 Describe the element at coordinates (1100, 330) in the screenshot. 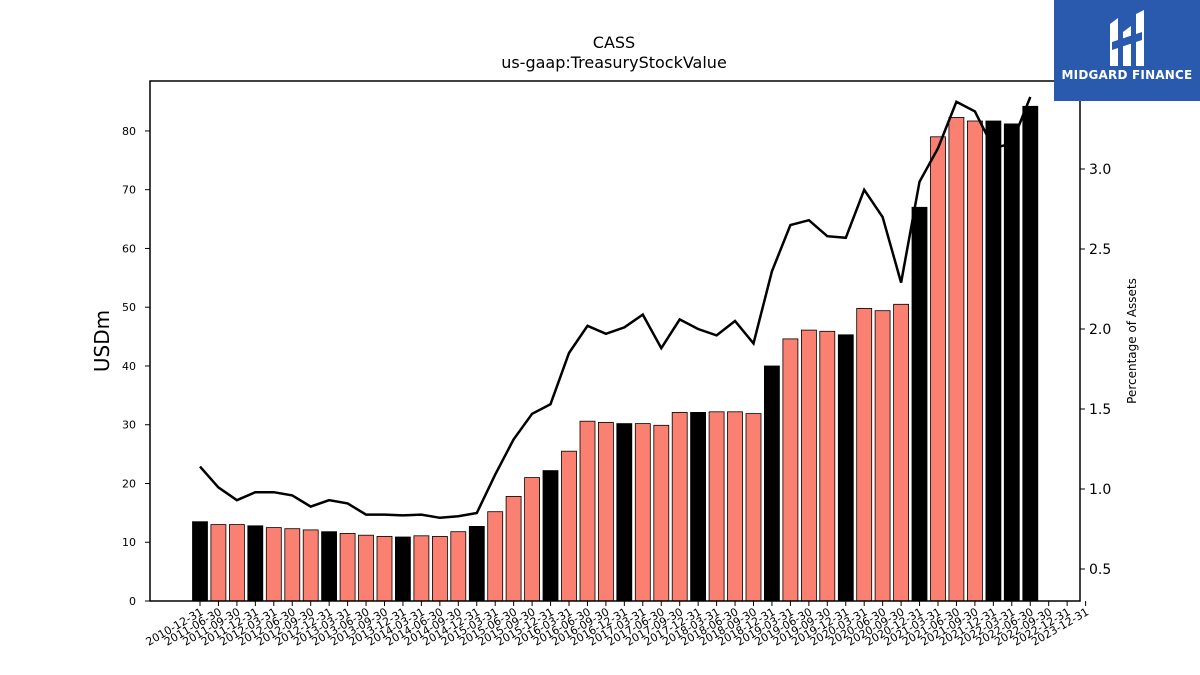

I see `right-tick-label: 2.0` at that location.